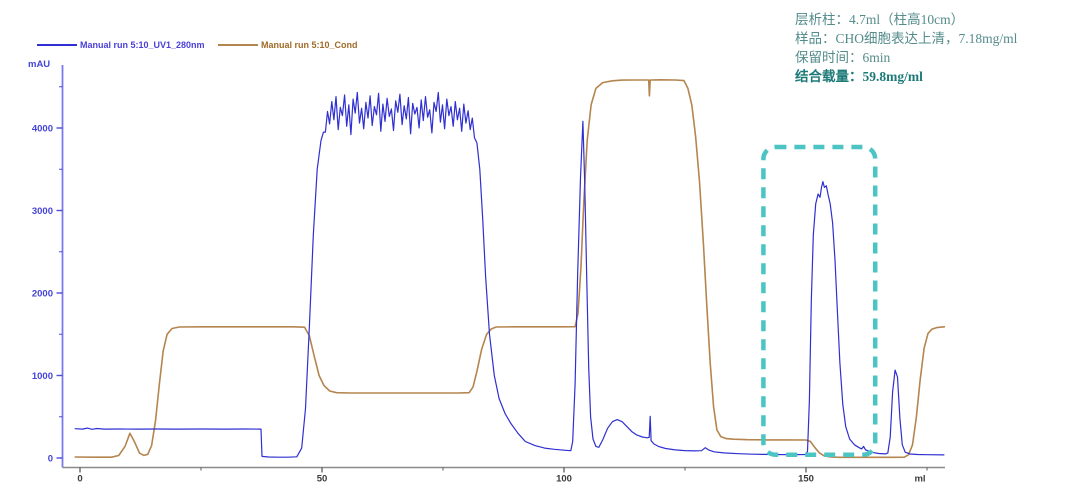 The height and width of the screenshot is (497, 1080). What do you see at coordinates (309, 45) in the screenshot?
I see `cond-legend-label: Manual run 5:10_Cond` at bounding box center [309, 45].